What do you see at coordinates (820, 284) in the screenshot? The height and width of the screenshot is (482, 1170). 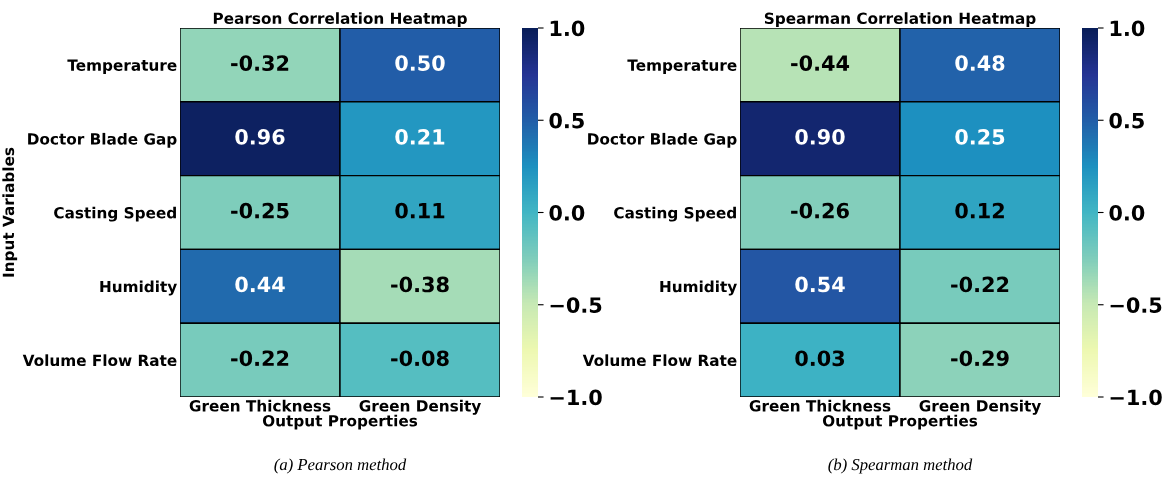 I see `data-label: 0.54` at bounding box center [820, 284].